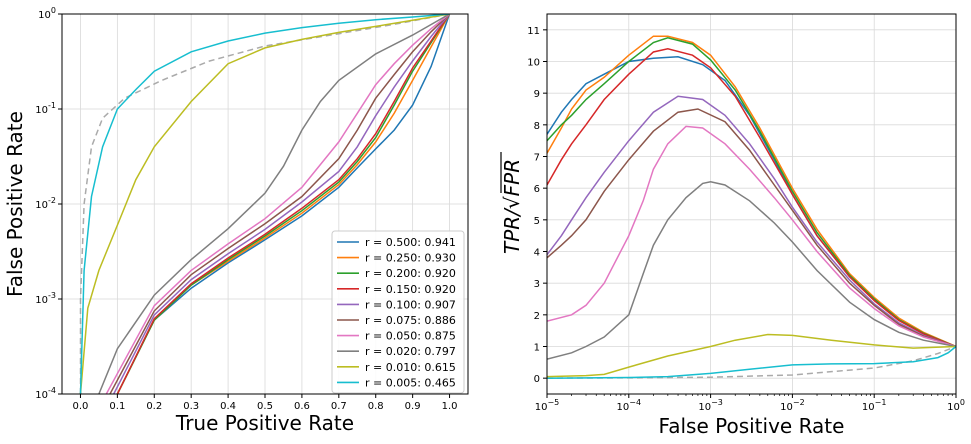 Image resolution: width=971 pixels, height=444 pixels. Describe the element at coordinates (537, 126) in the screenshot. I see `right-ytick-label: 8` at that location.